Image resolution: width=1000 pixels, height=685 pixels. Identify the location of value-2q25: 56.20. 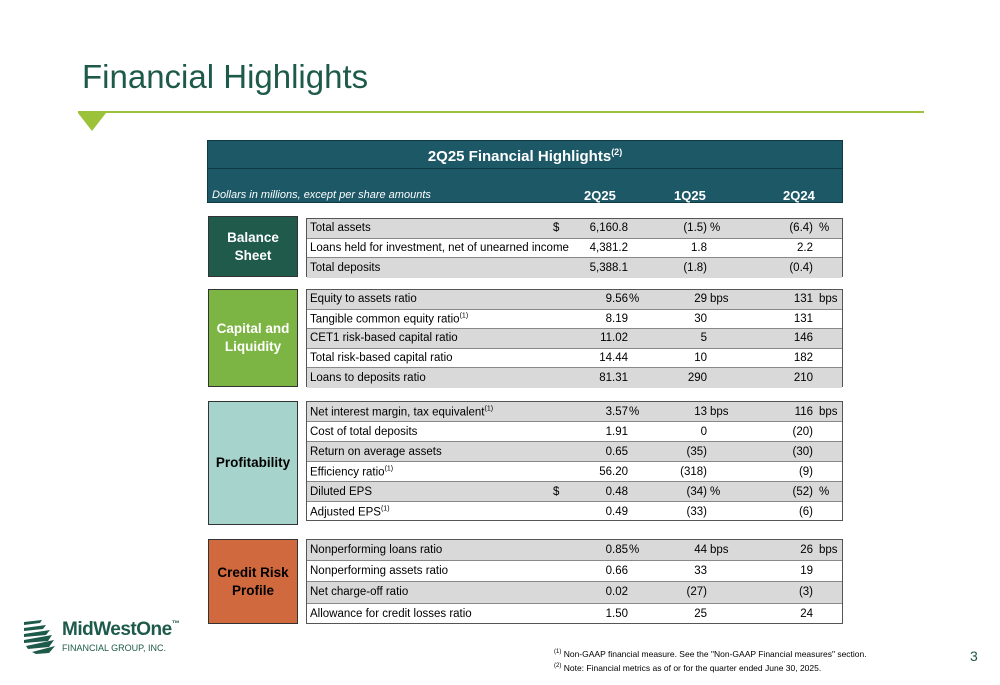
(613, 471).